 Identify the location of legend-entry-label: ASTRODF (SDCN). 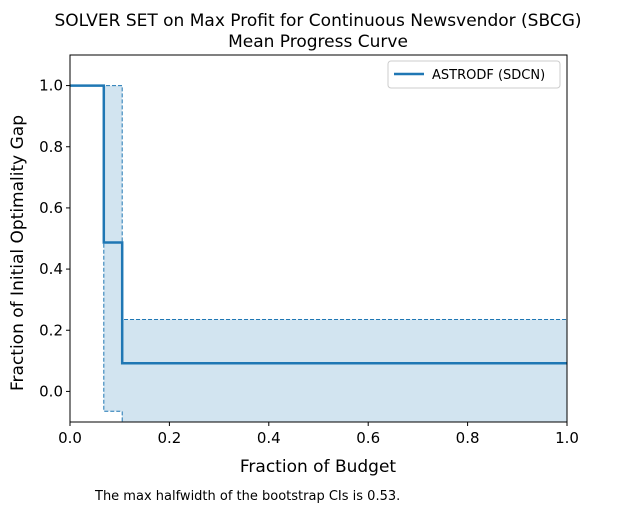
(488, 75).